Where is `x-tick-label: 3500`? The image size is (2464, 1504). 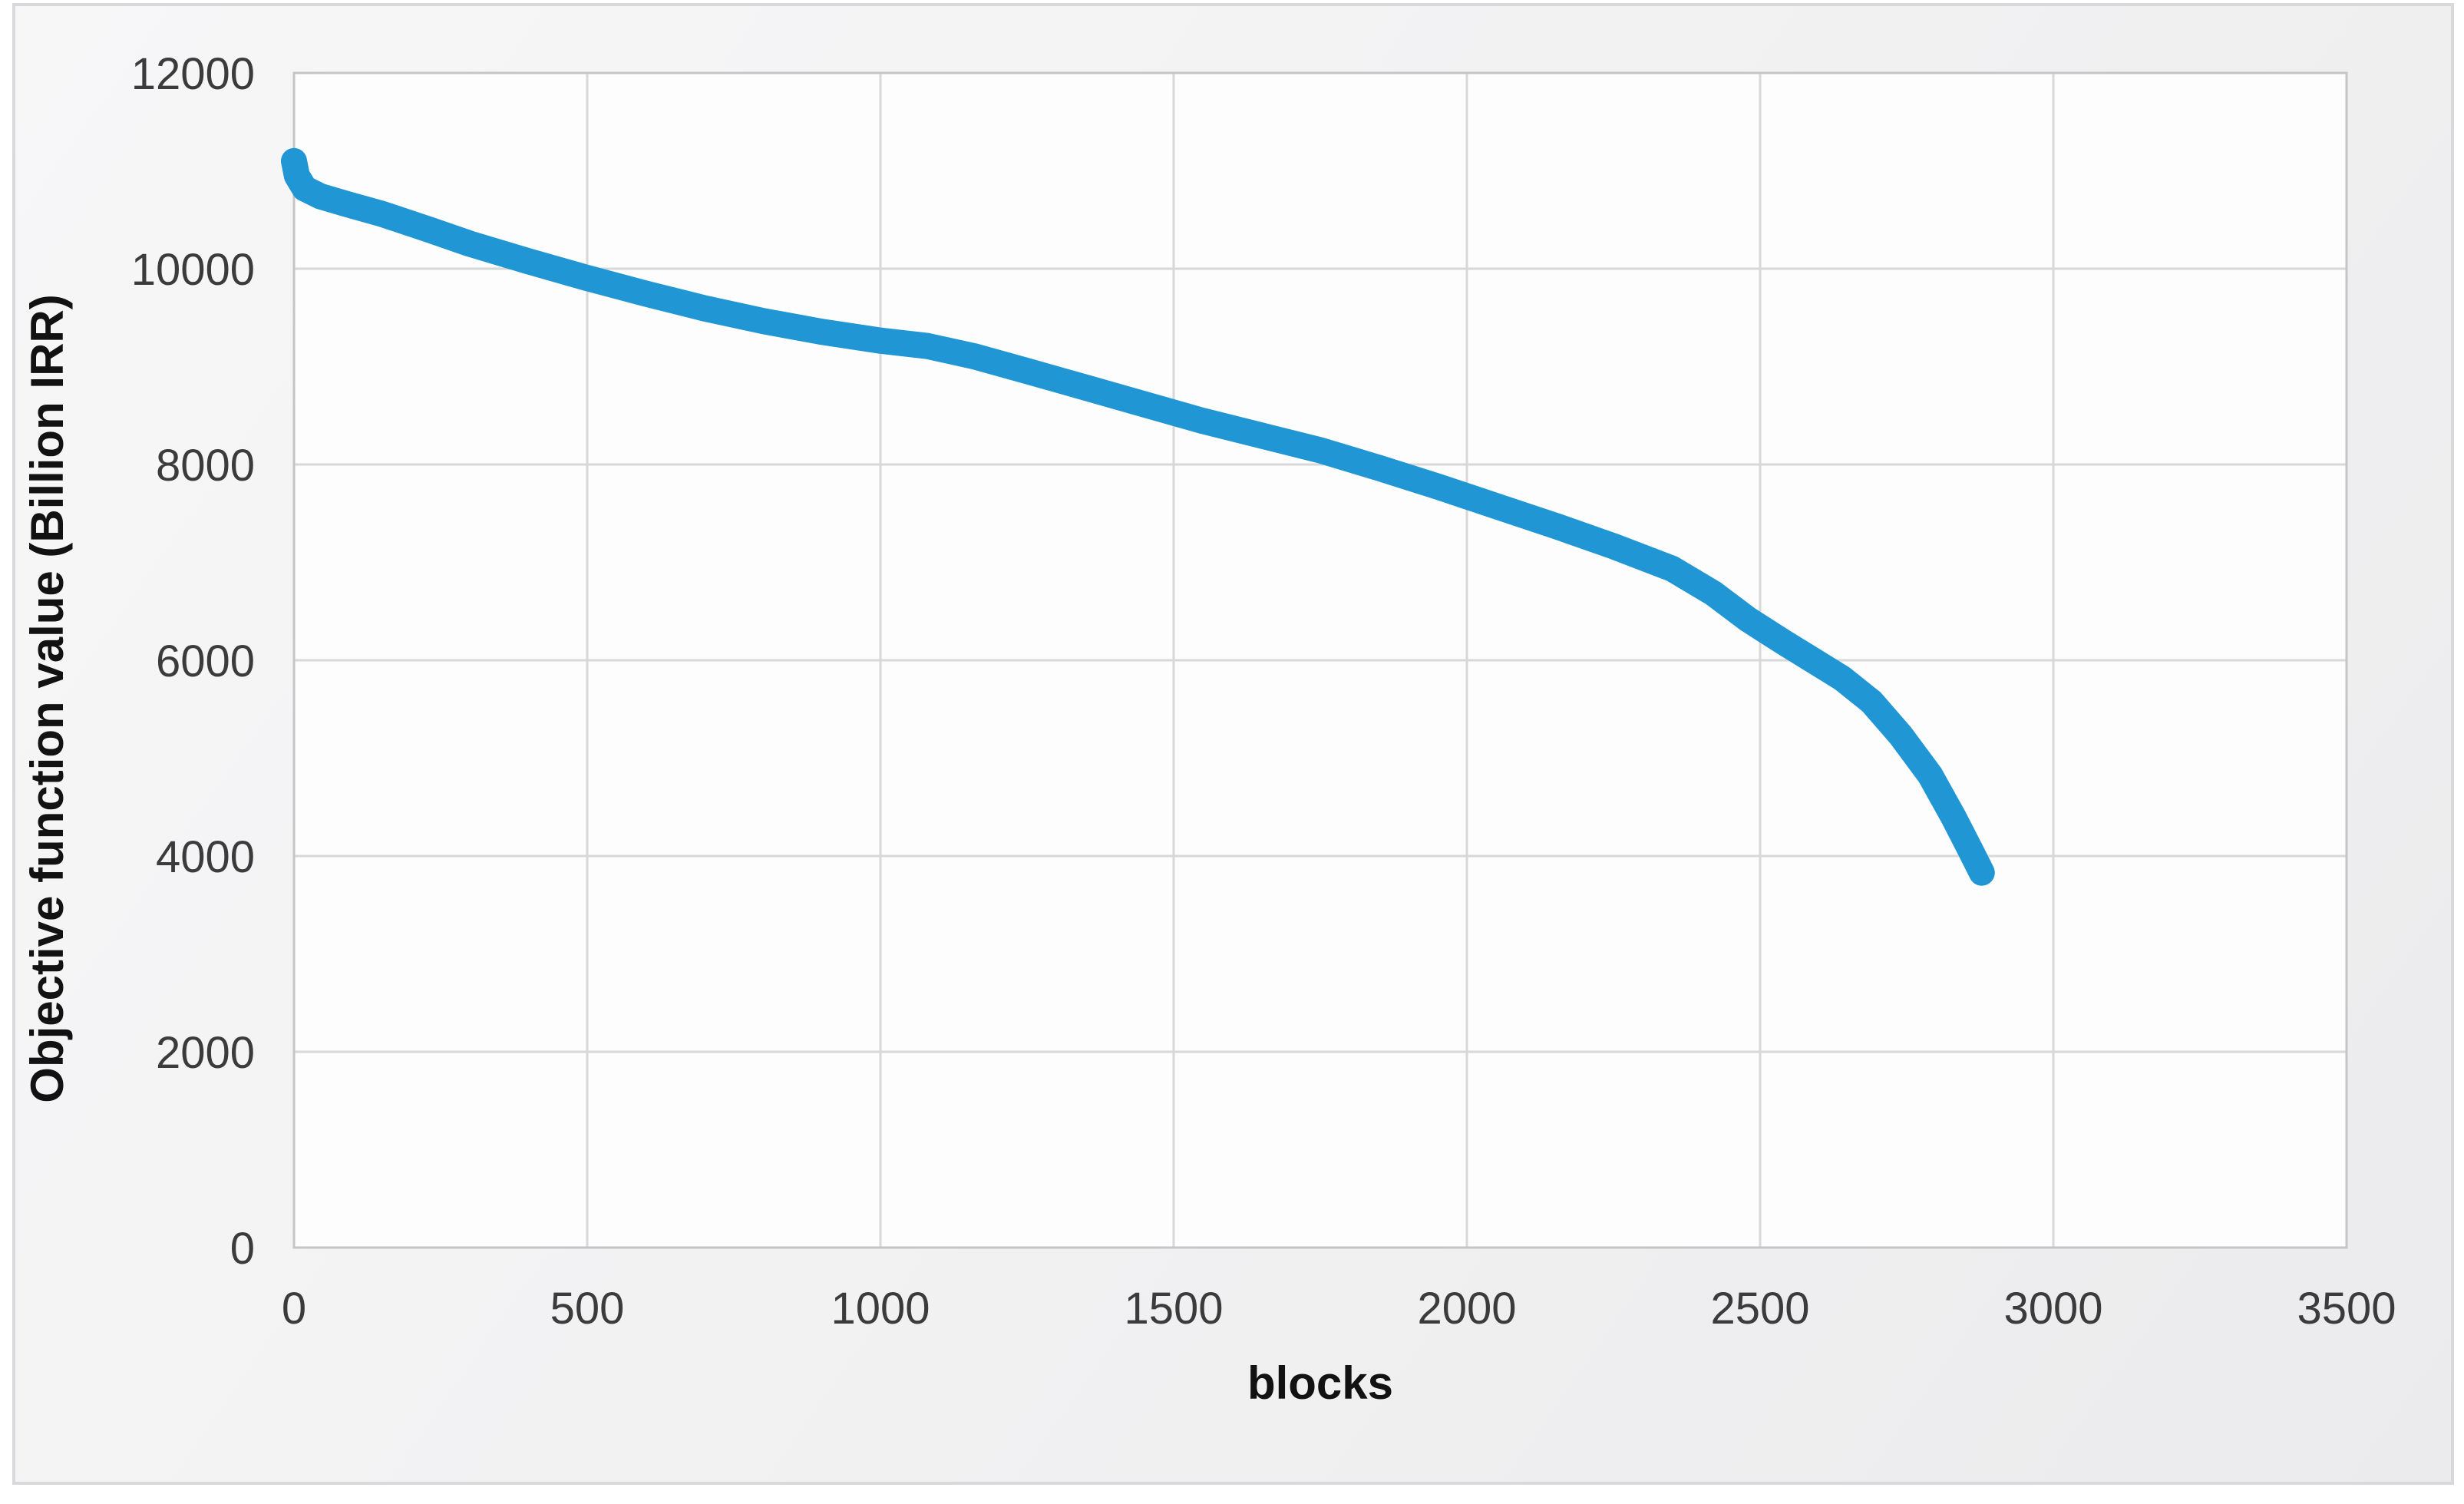 x-tick-label: 3500 is located at coordinates (2346, 1309).